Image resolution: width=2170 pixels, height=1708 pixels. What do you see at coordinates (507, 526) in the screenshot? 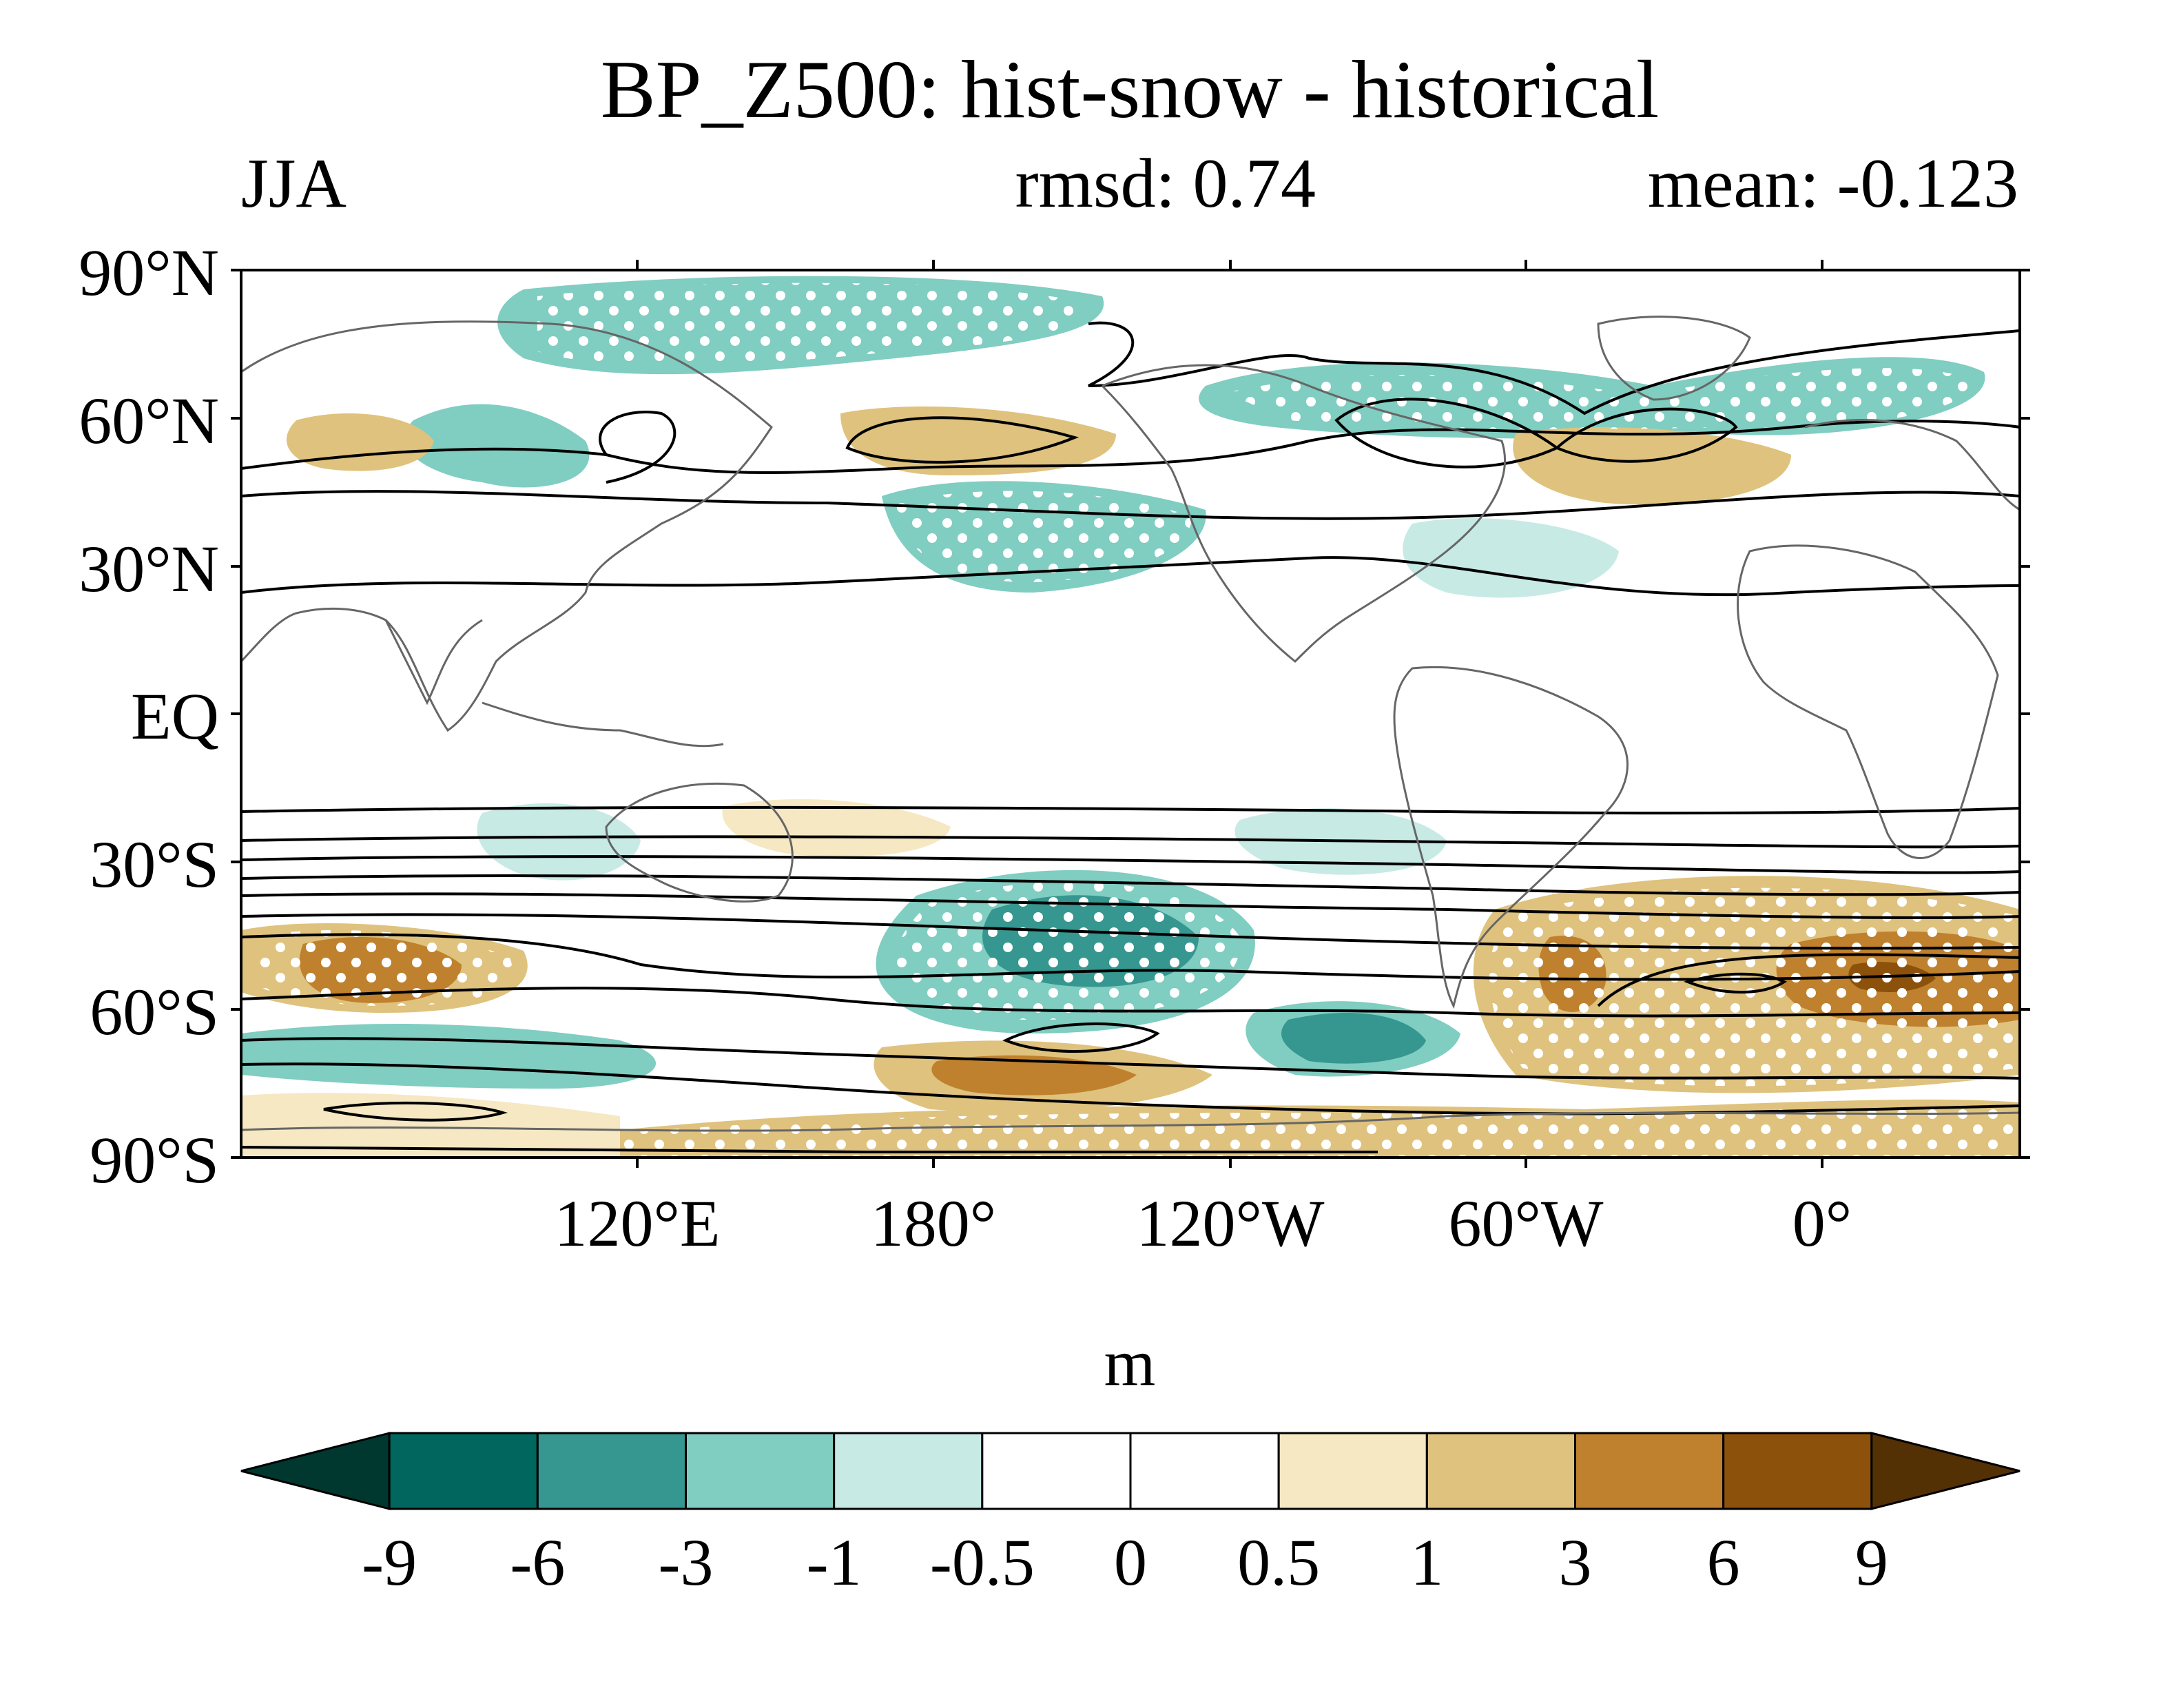
I see `coast-eurasia` at bounding box center [507, 526].